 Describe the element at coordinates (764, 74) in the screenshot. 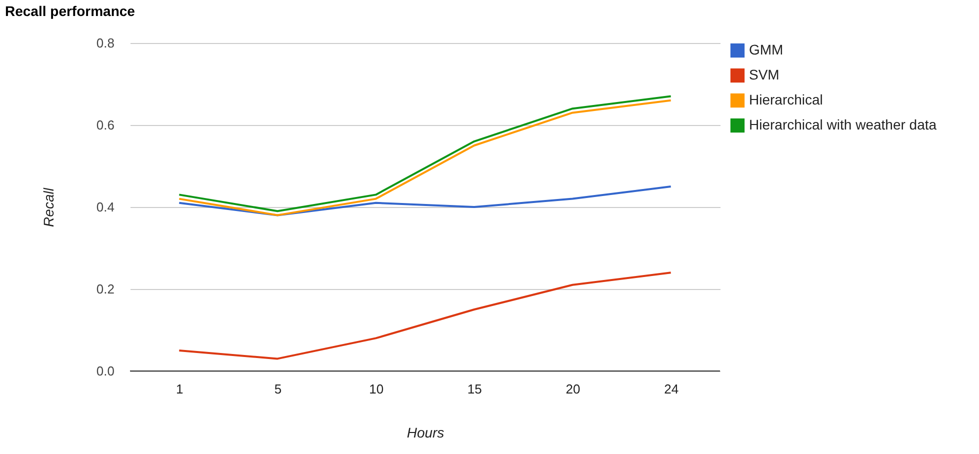

I see `legend-label: SVM` at that location.